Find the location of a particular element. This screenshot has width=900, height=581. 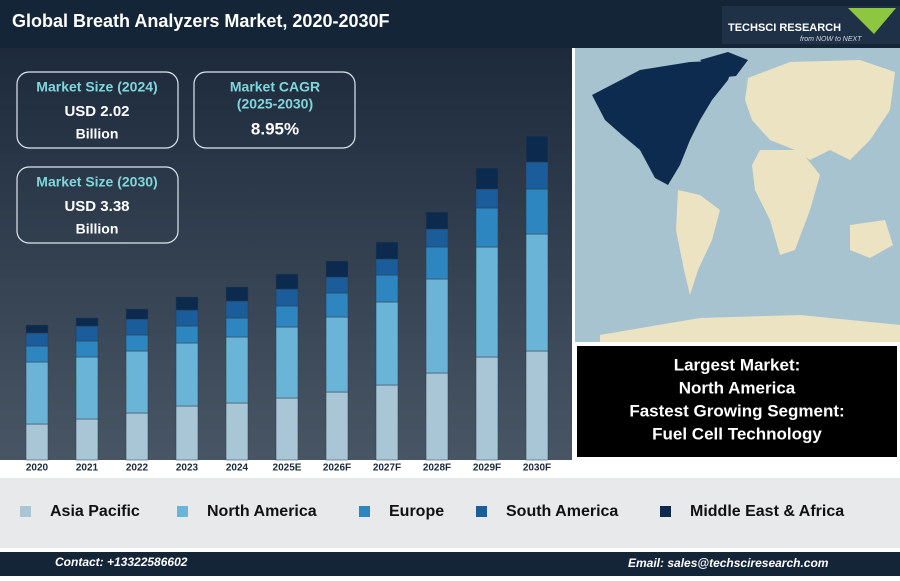

axis-band is located at coordinates (286, 469).